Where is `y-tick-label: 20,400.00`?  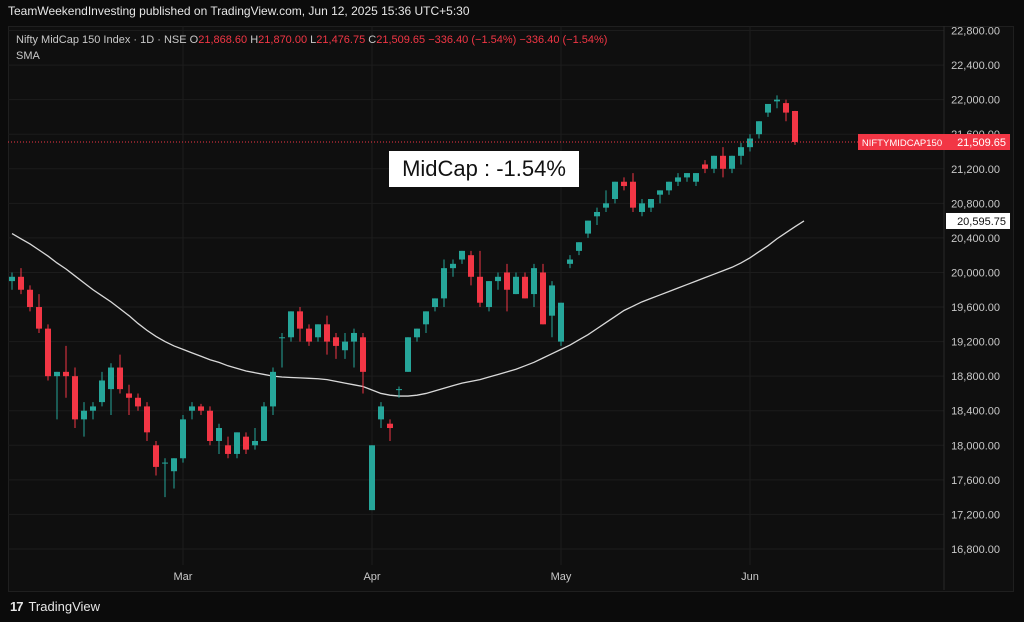 y-tick-label: 20,400.00 is located at coordinates (975, 239).